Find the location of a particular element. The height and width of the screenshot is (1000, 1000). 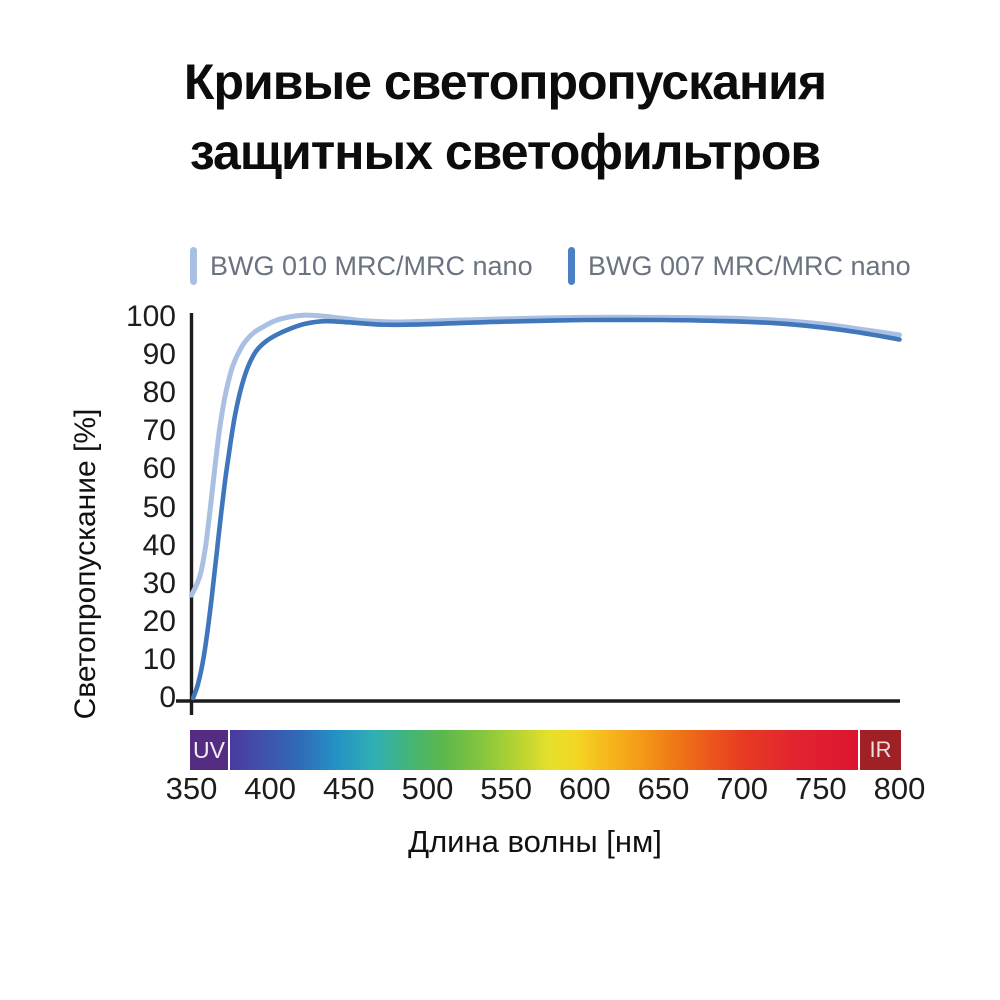

x-axis-ticks: 350 400 450 500 550 600 650 700 750 800 is located at coordinates (500, 791).